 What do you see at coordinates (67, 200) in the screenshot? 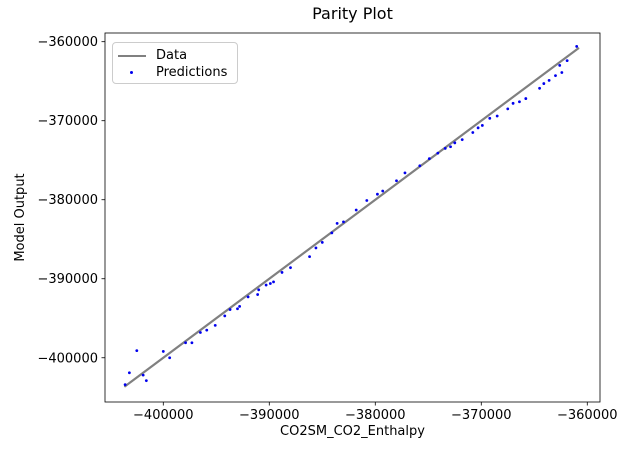
I see `y-tick-label: −380000` at bounding box center [67, 200].